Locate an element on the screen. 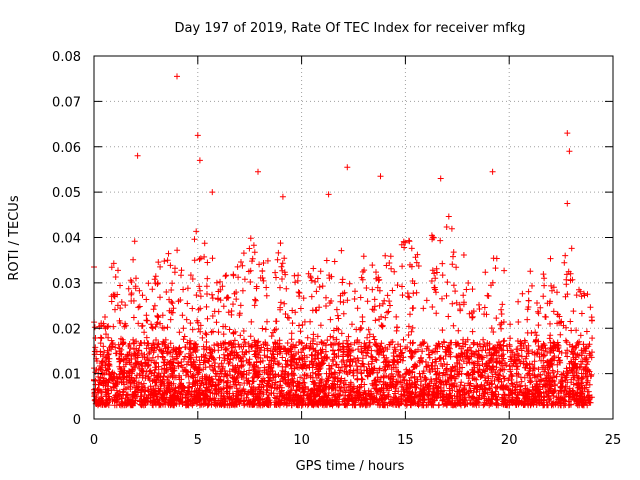 The height and width of the screenshot is (480, 640). y-tick-label: 0.06 is located at coordinates (66, 148).